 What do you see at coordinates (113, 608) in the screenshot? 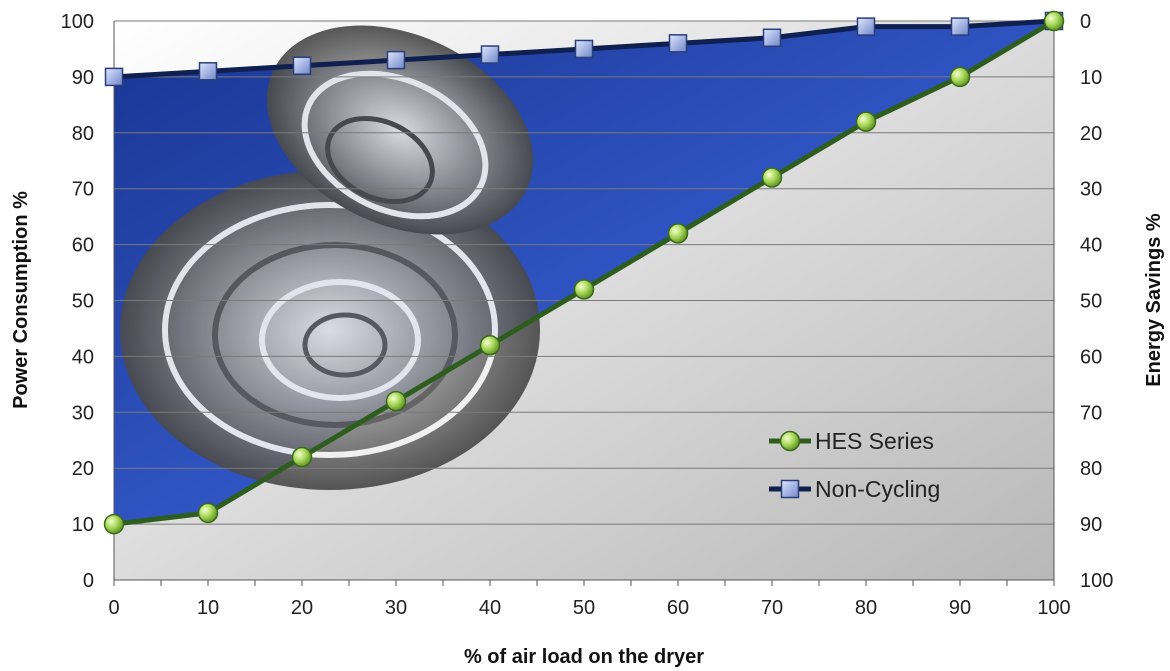
I see `x-tick-label: 0` at bounding box center [113, 608].